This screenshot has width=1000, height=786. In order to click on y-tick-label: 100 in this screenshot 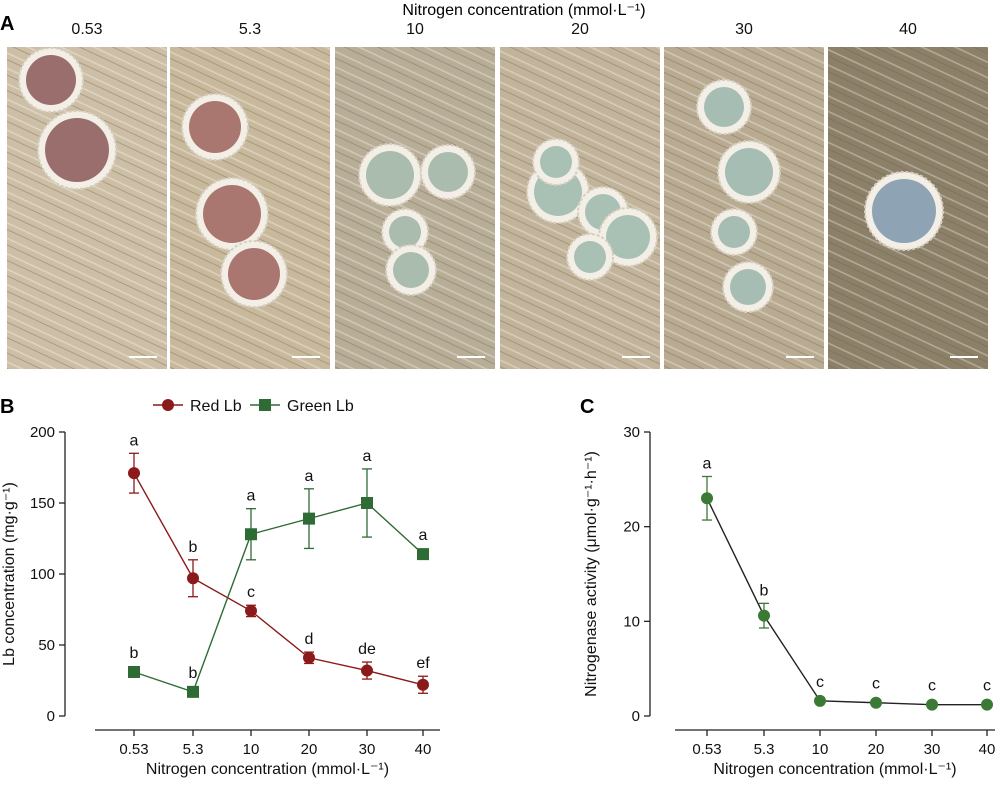, I will do `click(42, 574)`.